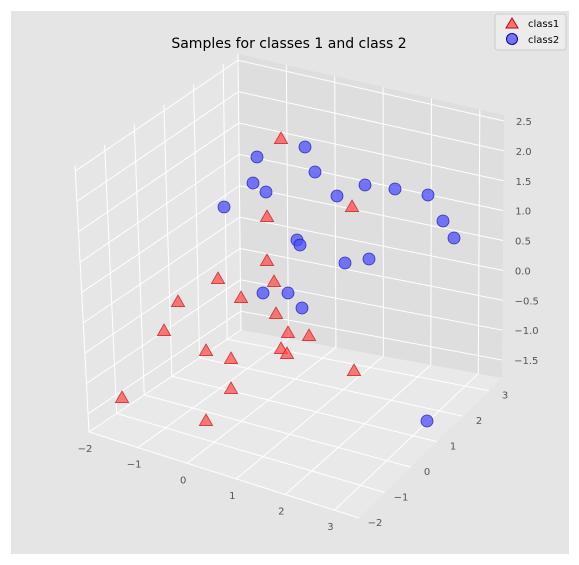 The width and height of the screenshot is (579, 565). What do you see at coordinates (523, 212) in the screenshot?
I see `z-tick-label: 1.0` at bounding box center [523, 212].